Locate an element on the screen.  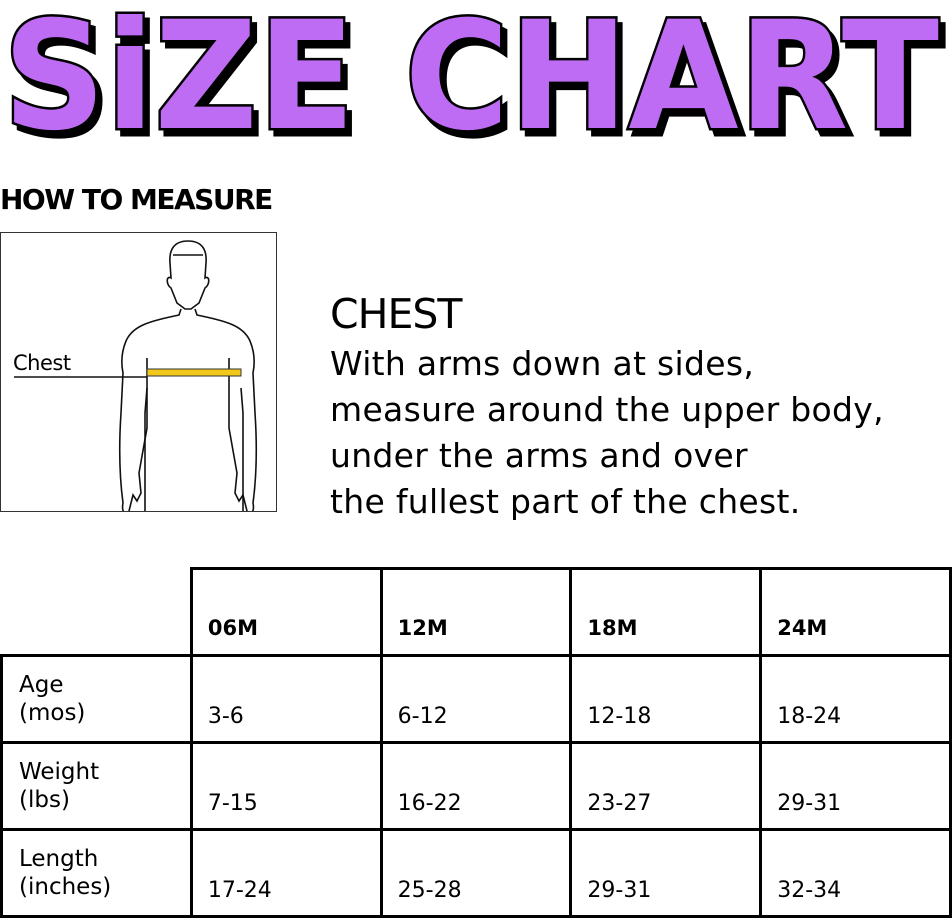
table-row: Length (inches) 17-24 25-28 29-31 32-34 is located at coordinates (476, 873).